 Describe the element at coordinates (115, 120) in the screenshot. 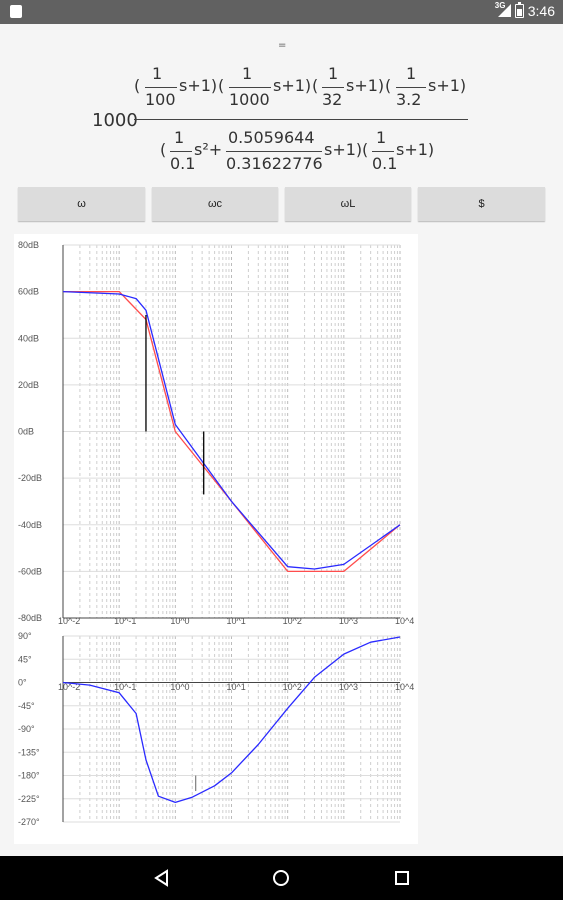

I see `gain-value: 1000` at that location.